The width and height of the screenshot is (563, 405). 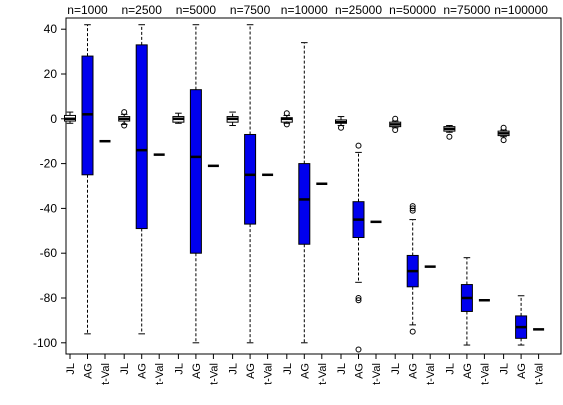 What do you see at coordinates (49, 164) in the screenshot?
I see `y-tick-label: -20` at bounding box center [49, 164].